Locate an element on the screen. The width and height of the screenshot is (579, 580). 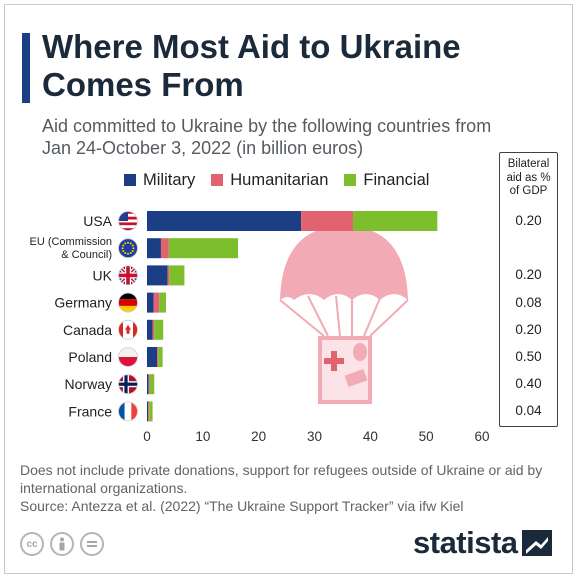
gdp-share-value-3: 0.08 is located at coordinates (528, 302).